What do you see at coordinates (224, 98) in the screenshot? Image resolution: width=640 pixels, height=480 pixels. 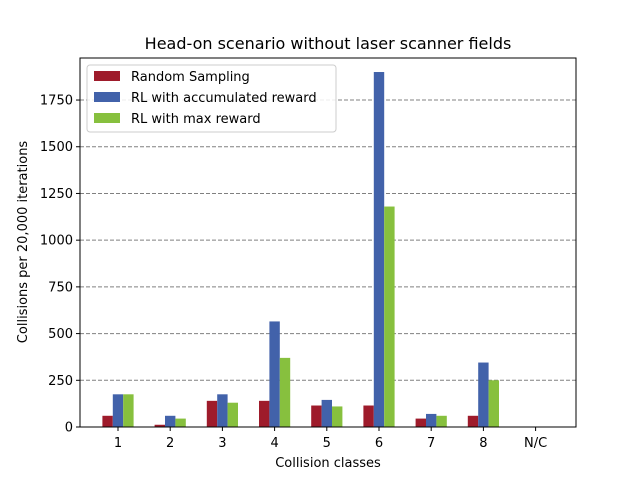 I see `legend-entry: RL with accumulated reward` at bounding box center [224, 98].